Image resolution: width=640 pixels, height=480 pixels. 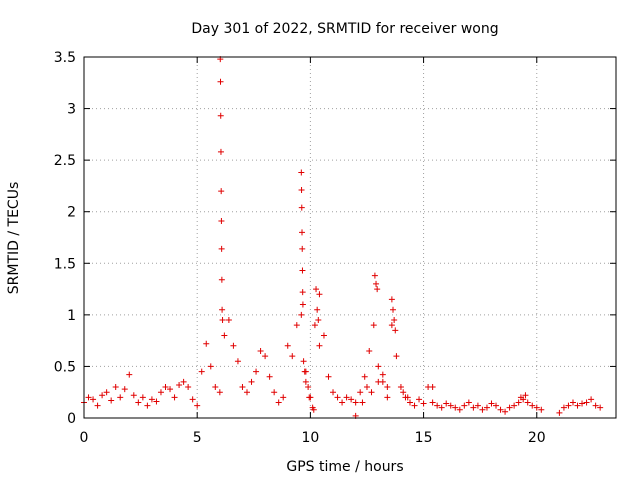 What do you see at coordinates (537, 438) in the screenshot?
I see `x-tick-label: 20` at bounding box center [537, 438].